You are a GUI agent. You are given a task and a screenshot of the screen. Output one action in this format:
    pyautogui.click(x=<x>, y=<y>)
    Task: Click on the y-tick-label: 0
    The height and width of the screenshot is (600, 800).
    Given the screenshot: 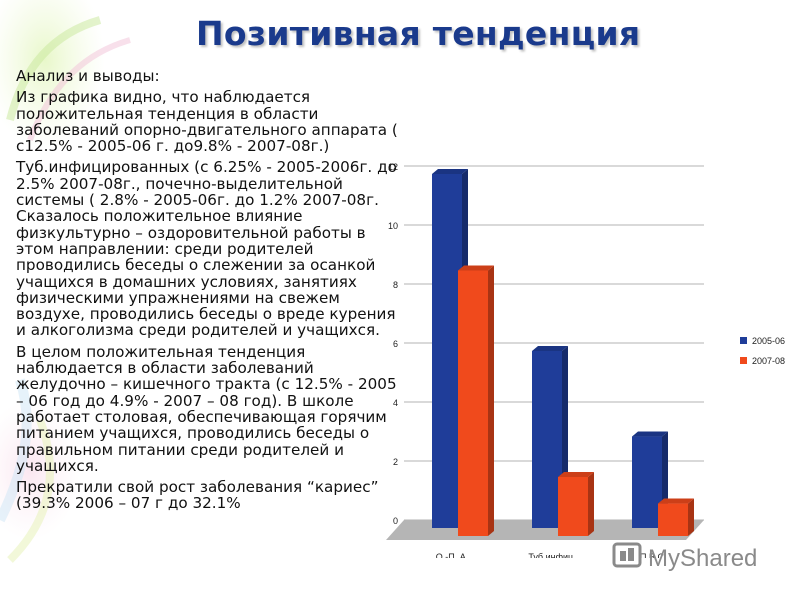 What is the action you would take?
    pyautogui.click(x=395, y=521)
    